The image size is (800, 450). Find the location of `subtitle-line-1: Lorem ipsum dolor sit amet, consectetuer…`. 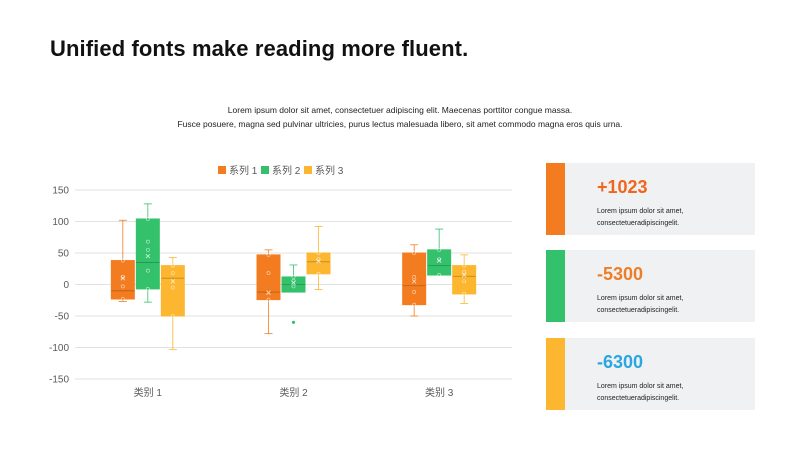

subtitle-line-1: Lorem ipsum dolor sit amet, consectetuer… is located at coordinates (400, 110).